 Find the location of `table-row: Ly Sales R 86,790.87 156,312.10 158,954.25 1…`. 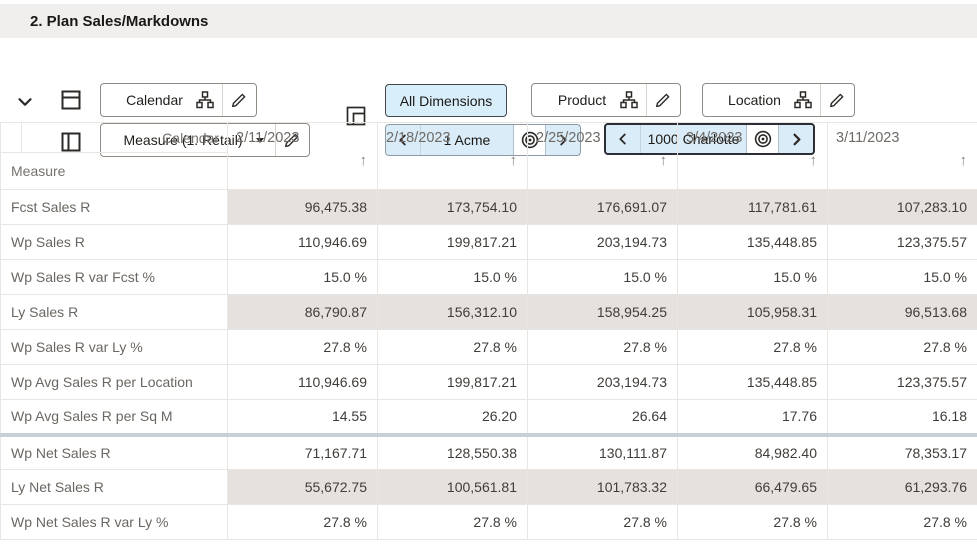

table-row: Ly Sales R 86,790.87 156,312.10 158,954.25 1… is located at coordinates (488, 312).